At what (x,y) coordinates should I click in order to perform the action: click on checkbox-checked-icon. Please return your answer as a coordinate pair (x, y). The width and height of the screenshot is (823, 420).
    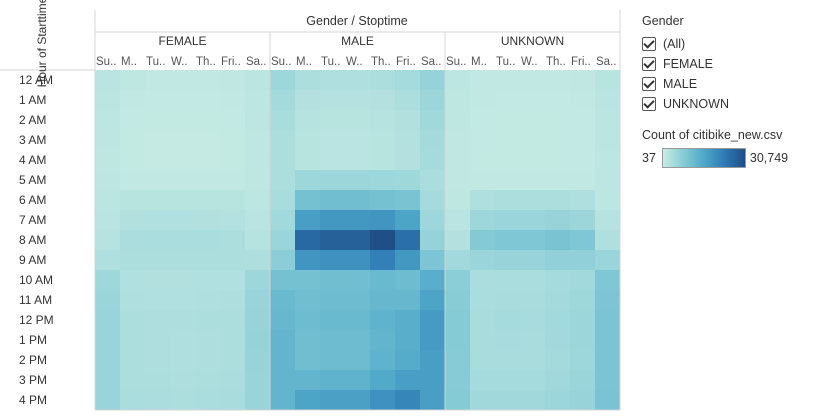
    Looking at the image, I should click on (649, 104).